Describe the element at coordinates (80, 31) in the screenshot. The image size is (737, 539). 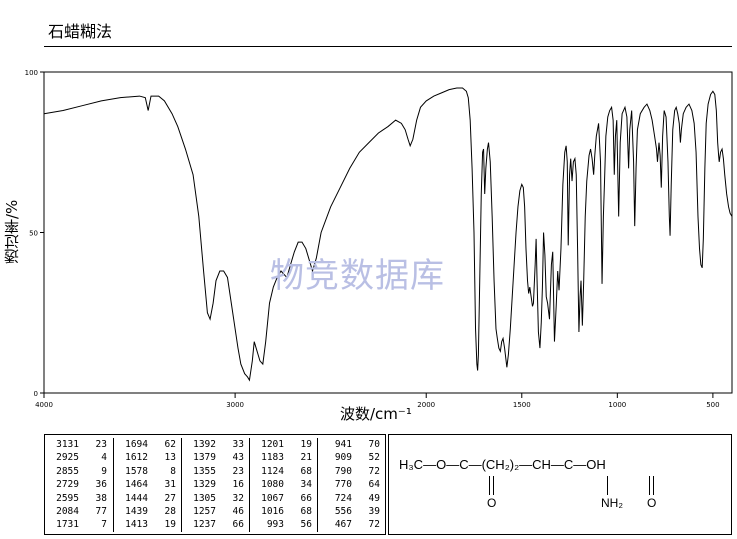
I see `page-title: 石蜡糊法` at that location.